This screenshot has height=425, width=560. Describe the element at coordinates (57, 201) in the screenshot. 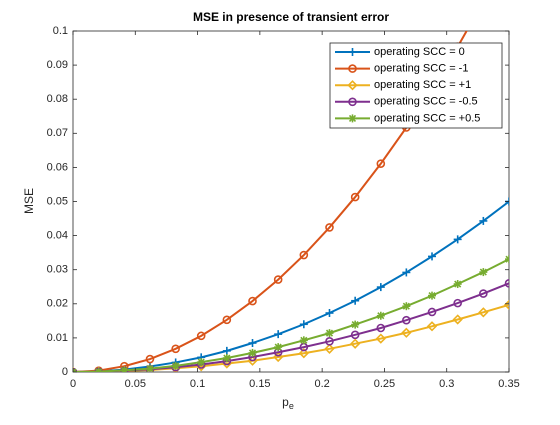

I see `y-tick-label: 0.05` at that location.